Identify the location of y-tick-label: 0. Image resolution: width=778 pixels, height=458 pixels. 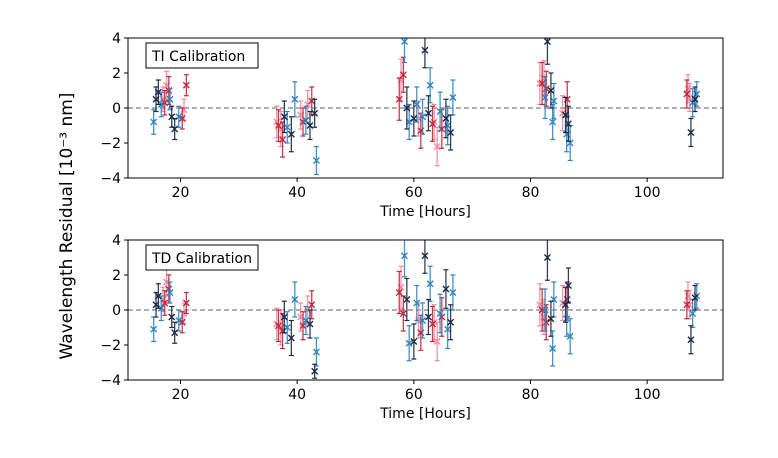
(116, 311).